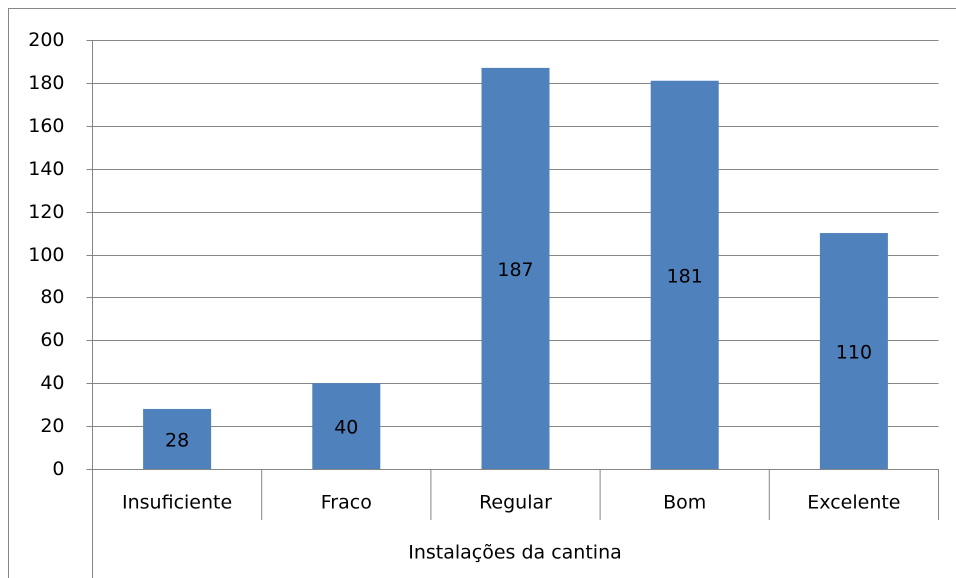 Image resolution: width=956 pixels, height=578 pixels. I want to click on data-label: 110, so click(854, 353).